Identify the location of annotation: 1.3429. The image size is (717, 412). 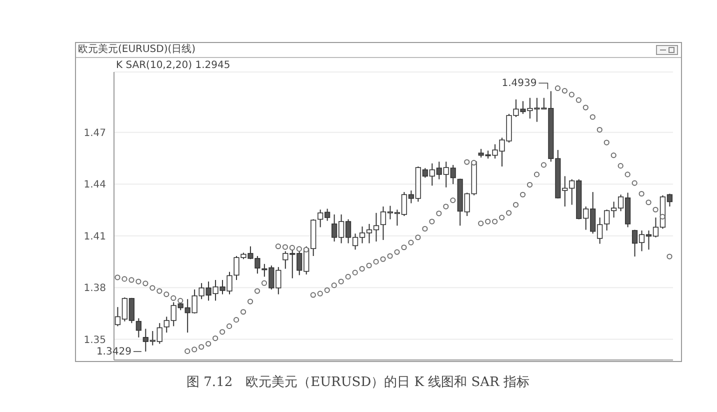
(114, 352).